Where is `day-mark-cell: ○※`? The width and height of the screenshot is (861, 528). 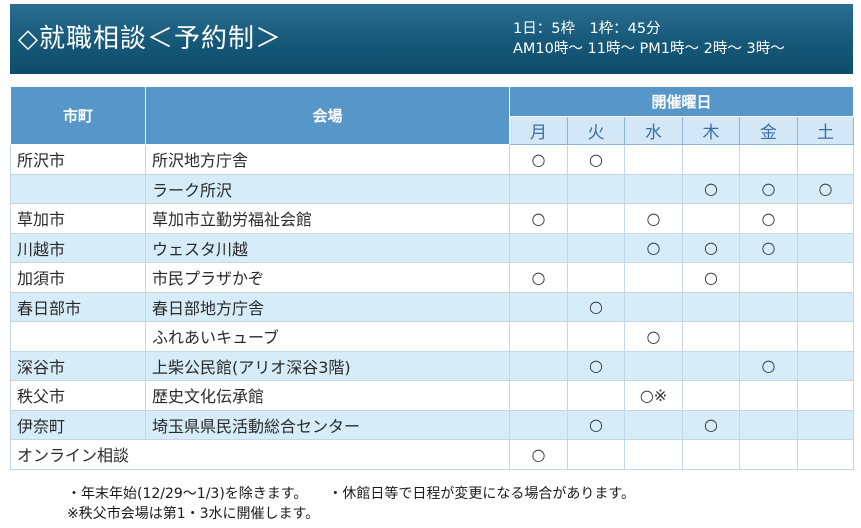 day-mark-cell: ○※ is located at coordinates (653, 395).